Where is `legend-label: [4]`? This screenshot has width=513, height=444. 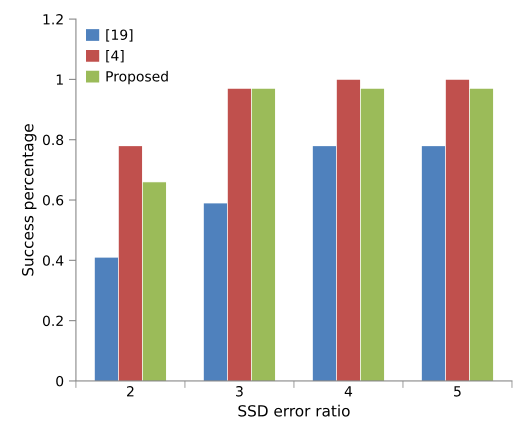 legend-label: [4] is located at coordinates (115, 56).